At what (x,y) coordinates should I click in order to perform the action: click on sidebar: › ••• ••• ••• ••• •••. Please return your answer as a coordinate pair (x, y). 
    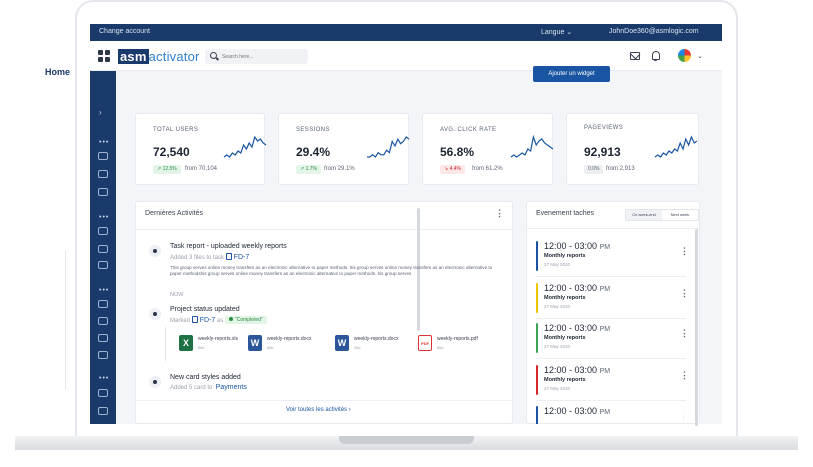
    Looking at the image, I should click on (103, 247).